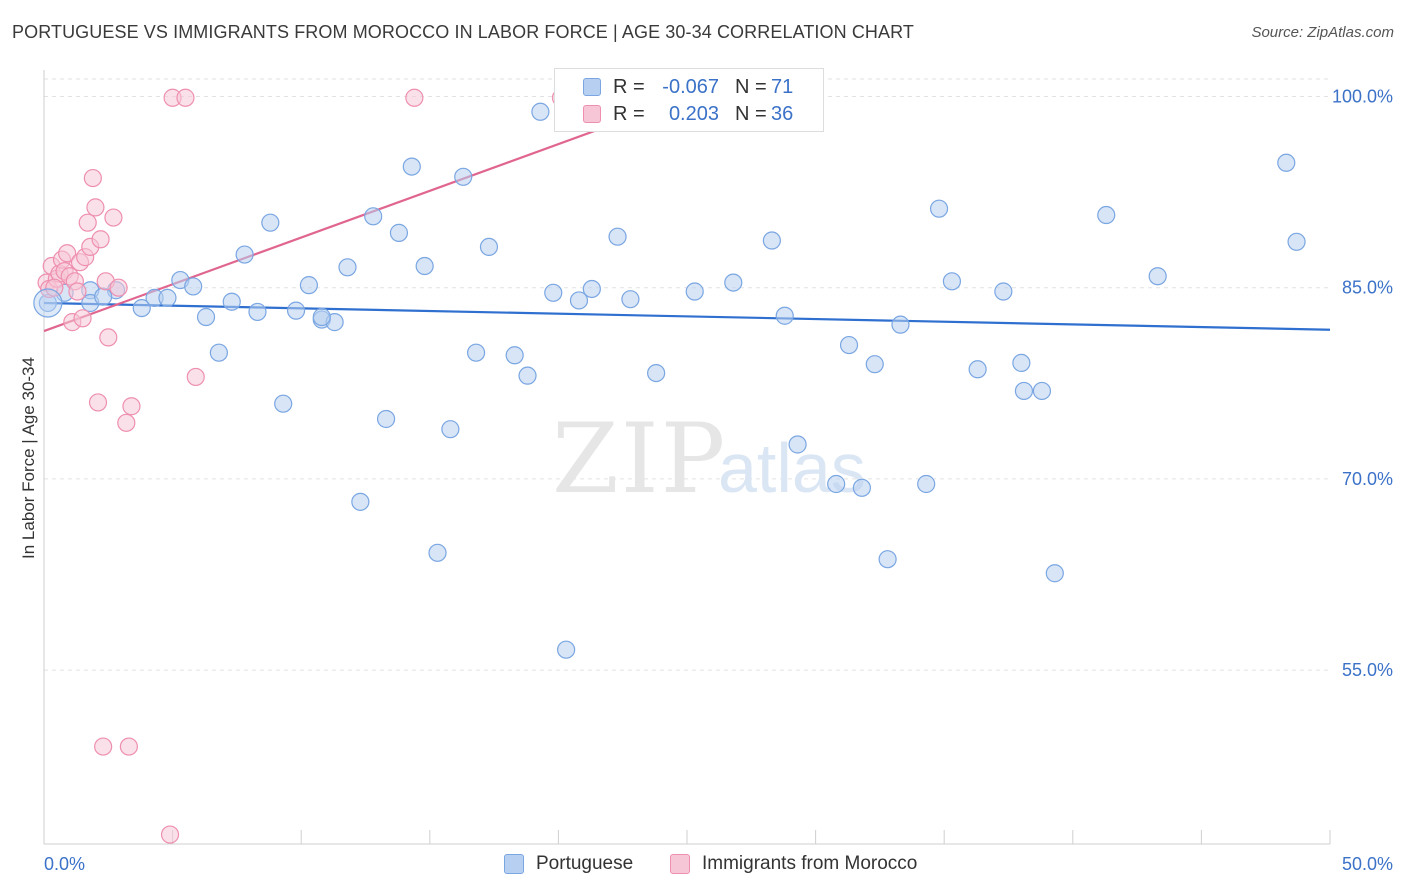  Describe the element at coordinates (514, 864) in the screenshot. I see `legend-swatch-portuguese` at that location.